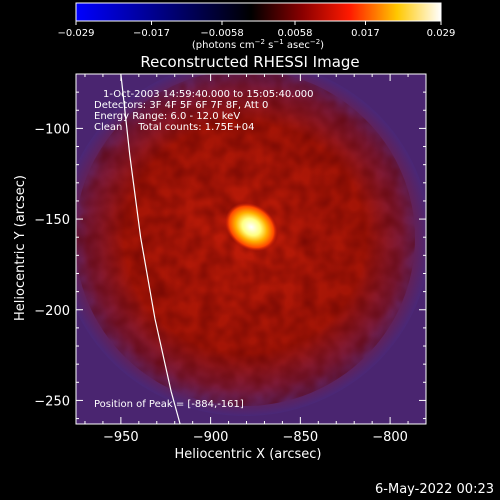 Image resolution: width=500 pixels, height=500 pixels. I want to click on annotation-peak-position: Position of Peak = [-884,-161], so click(169, 404).